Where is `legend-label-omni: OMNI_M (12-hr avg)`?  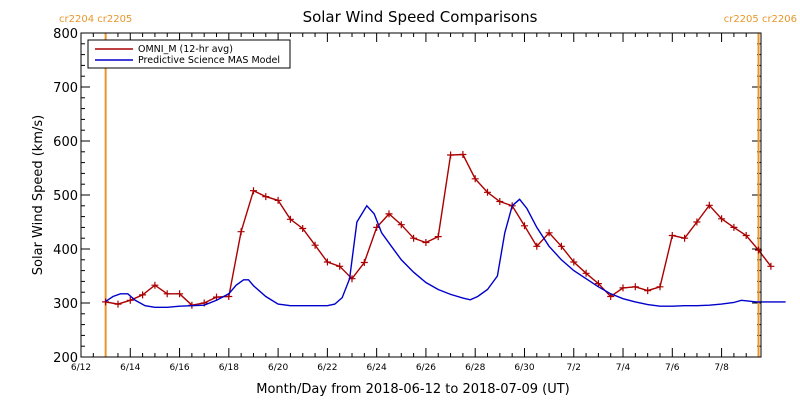 legend-label-omni: OMNI_M (12-hr avg) is located at coordinates (185, 49).